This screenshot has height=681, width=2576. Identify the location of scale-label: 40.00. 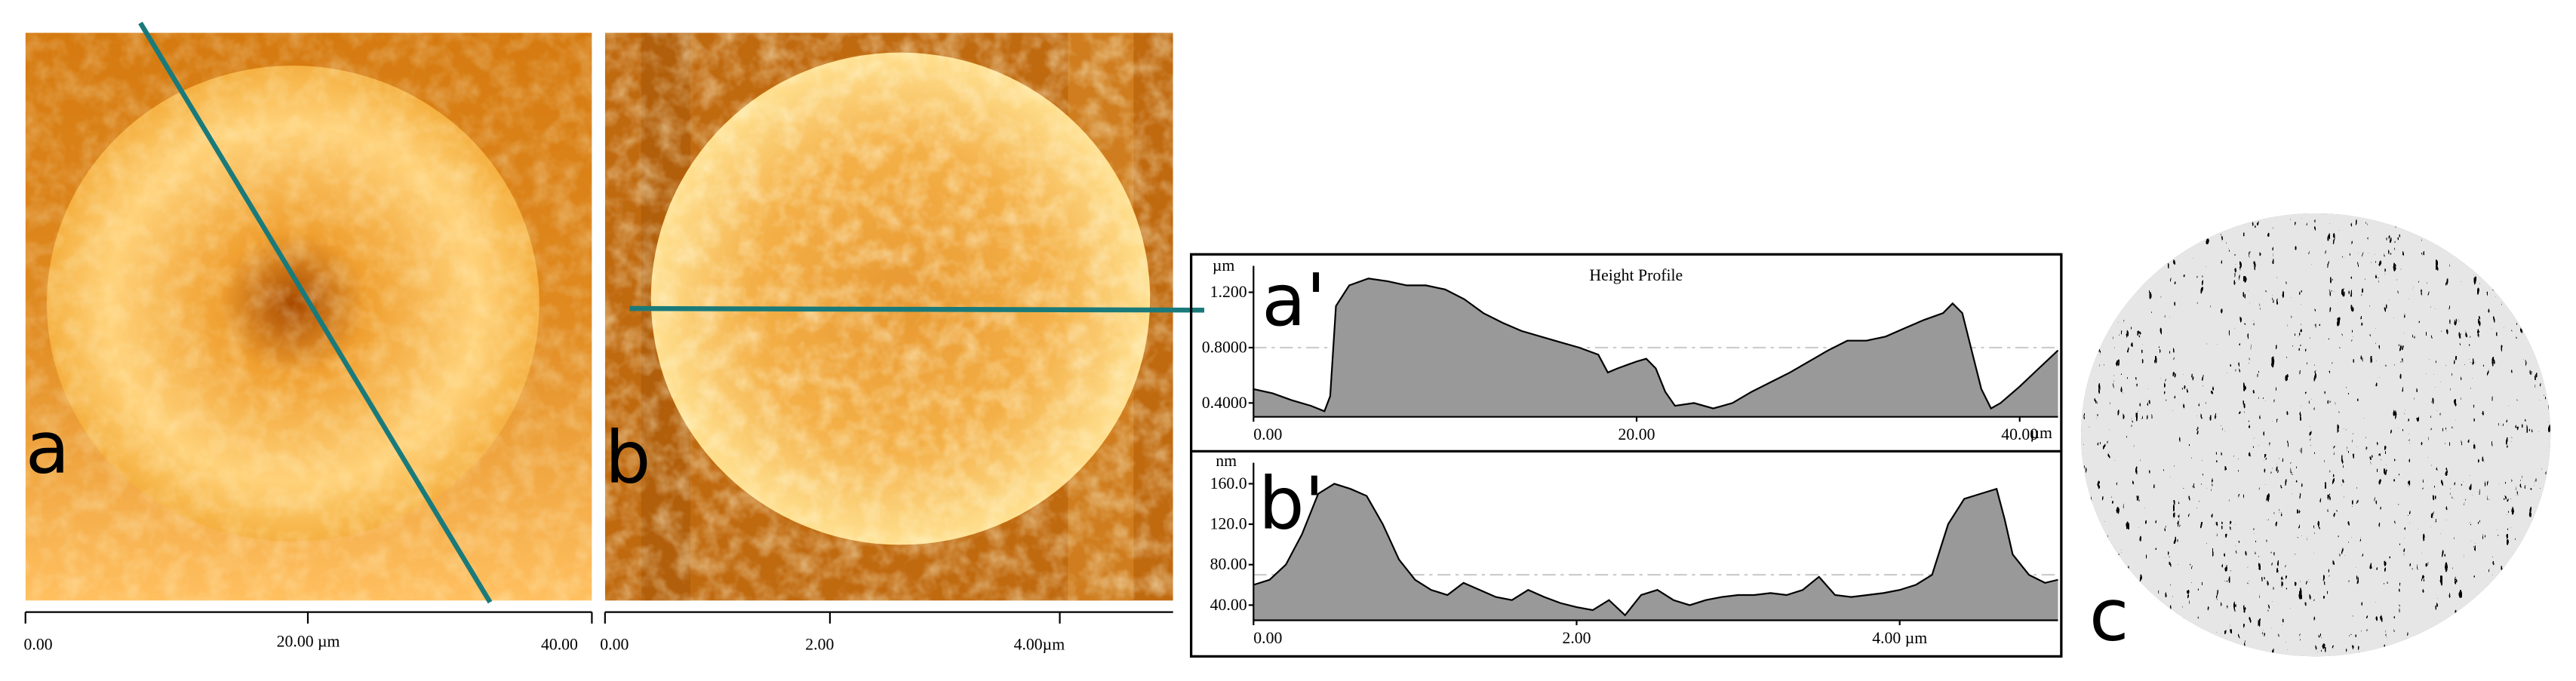
(559, 645).